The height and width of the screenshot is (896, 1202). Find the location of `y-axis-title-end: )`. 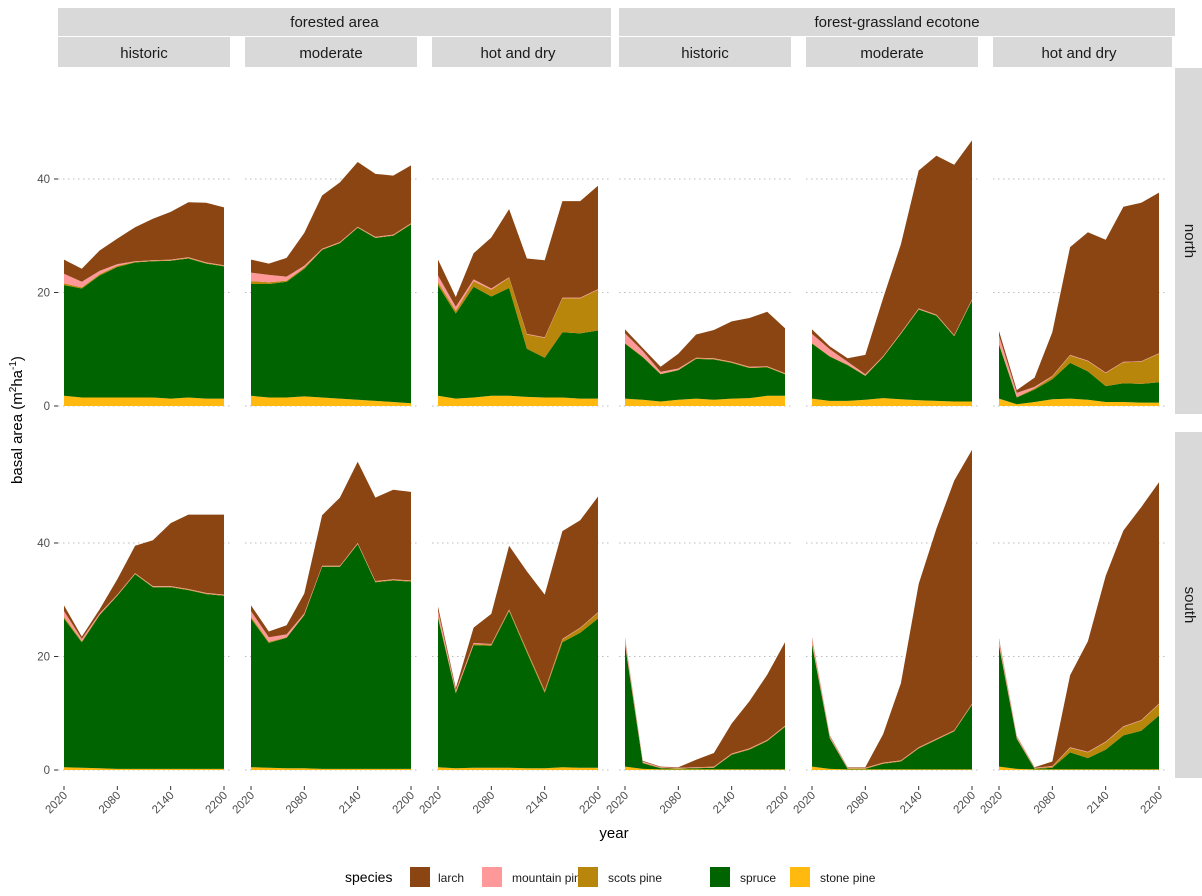

y-axis-title-end: ) is located at coordinates (17, 358).